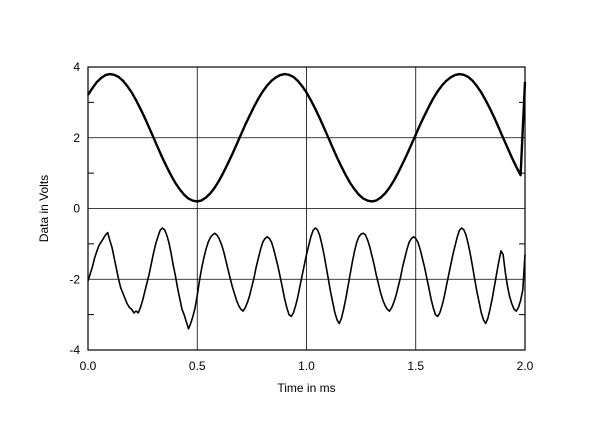 The width and height of the screenshot is (600, 430). What do you see at coordinates (76, 138) in the screenshot?
I see `y-tick-label: 2` at bounding box center [76, 138].